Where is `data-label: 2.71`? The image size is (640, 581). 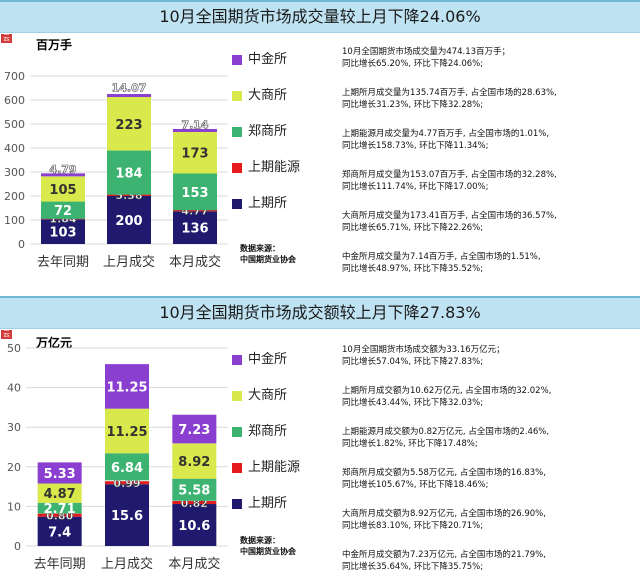
data-label: 2.71 is located at coordinates (60, 509).